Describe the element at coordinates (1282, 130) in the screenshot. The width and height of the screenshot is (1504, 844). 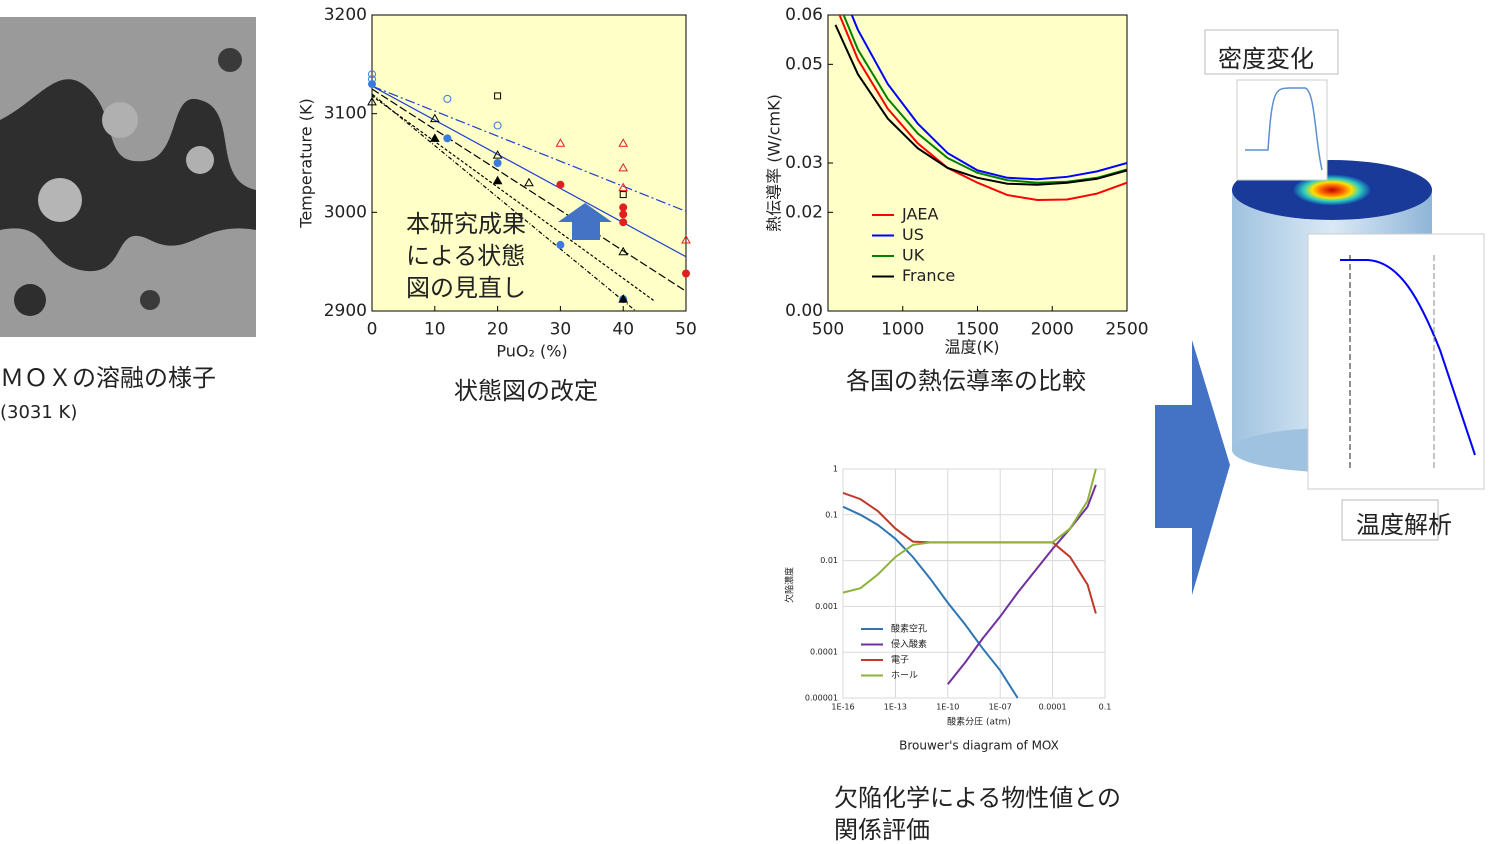
I see `density-inset` at that location.